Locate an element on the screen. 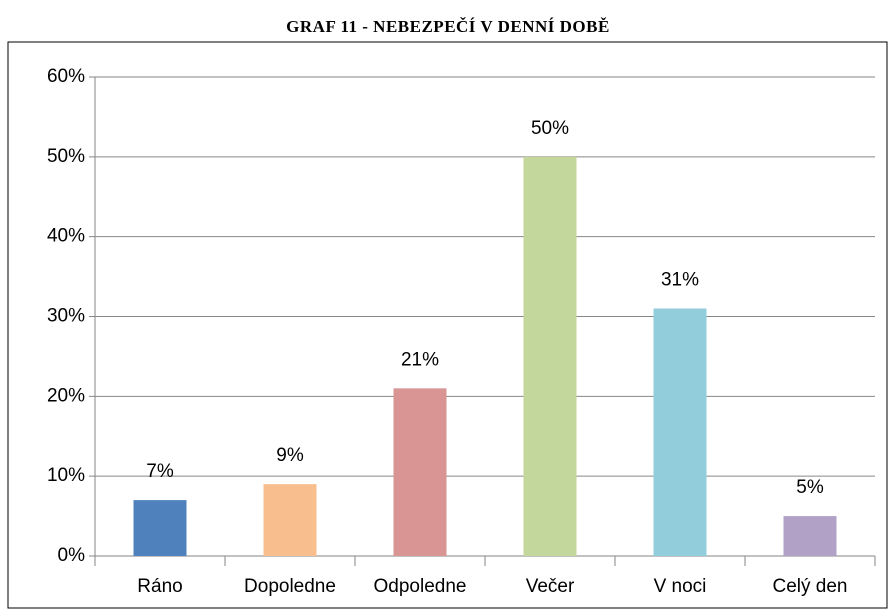 This screenshot has height=610, width=896. y-tick-label: 60% is located at coordinates (66, 76).